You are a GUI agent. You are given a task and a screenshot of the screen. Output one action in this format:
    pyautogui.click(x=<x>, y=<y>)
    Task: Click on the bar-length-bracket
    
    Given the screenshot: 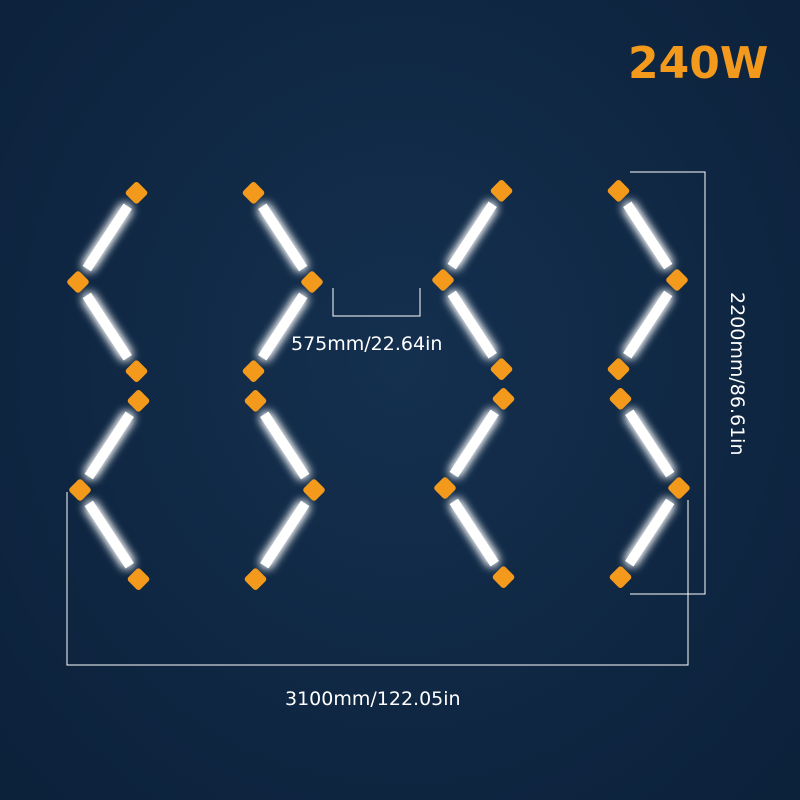 What is the action you would take?
    pyautogui.click(x=376, y=302)
    